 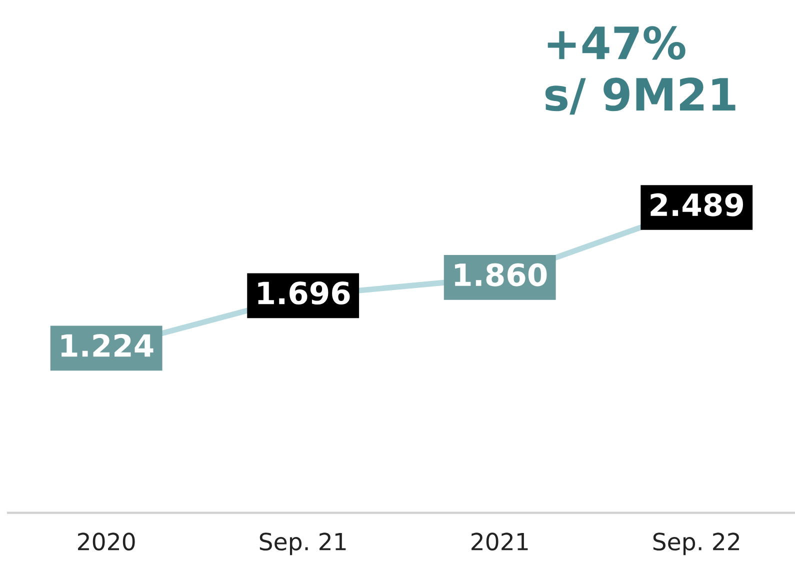 I want to click on data-label: 1.224, so click(x=107, y=345).